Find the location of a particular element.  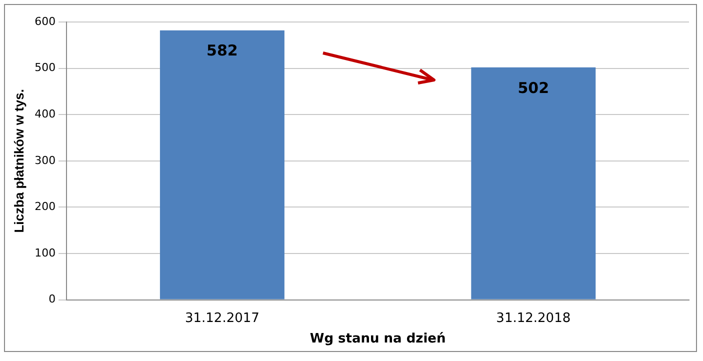

data-label: 502 is located at coordinates (534, 87).